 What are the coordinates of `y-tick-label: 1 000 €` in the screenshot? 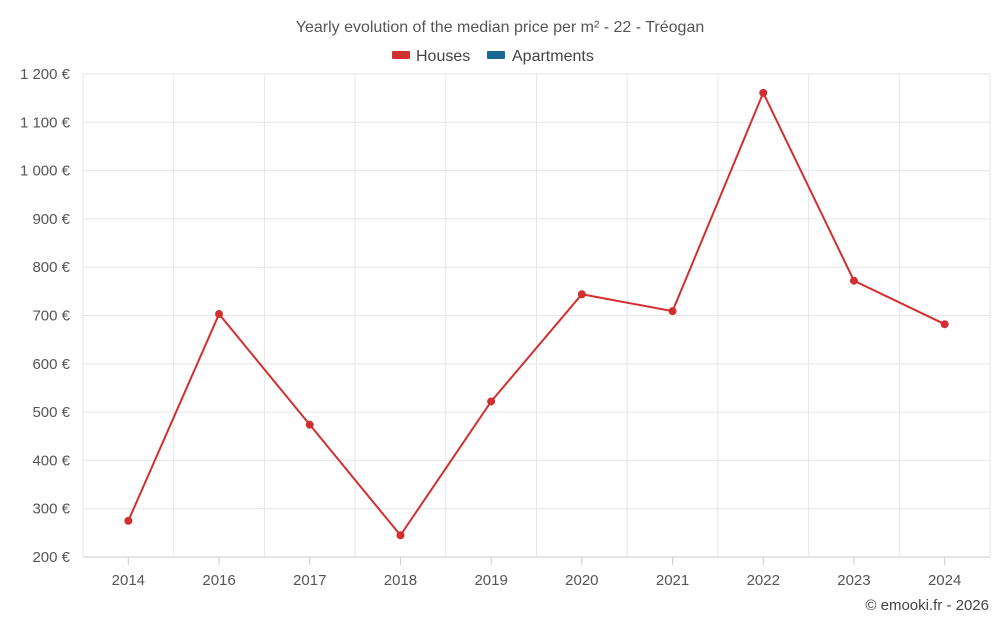 It's located at (45, 171).